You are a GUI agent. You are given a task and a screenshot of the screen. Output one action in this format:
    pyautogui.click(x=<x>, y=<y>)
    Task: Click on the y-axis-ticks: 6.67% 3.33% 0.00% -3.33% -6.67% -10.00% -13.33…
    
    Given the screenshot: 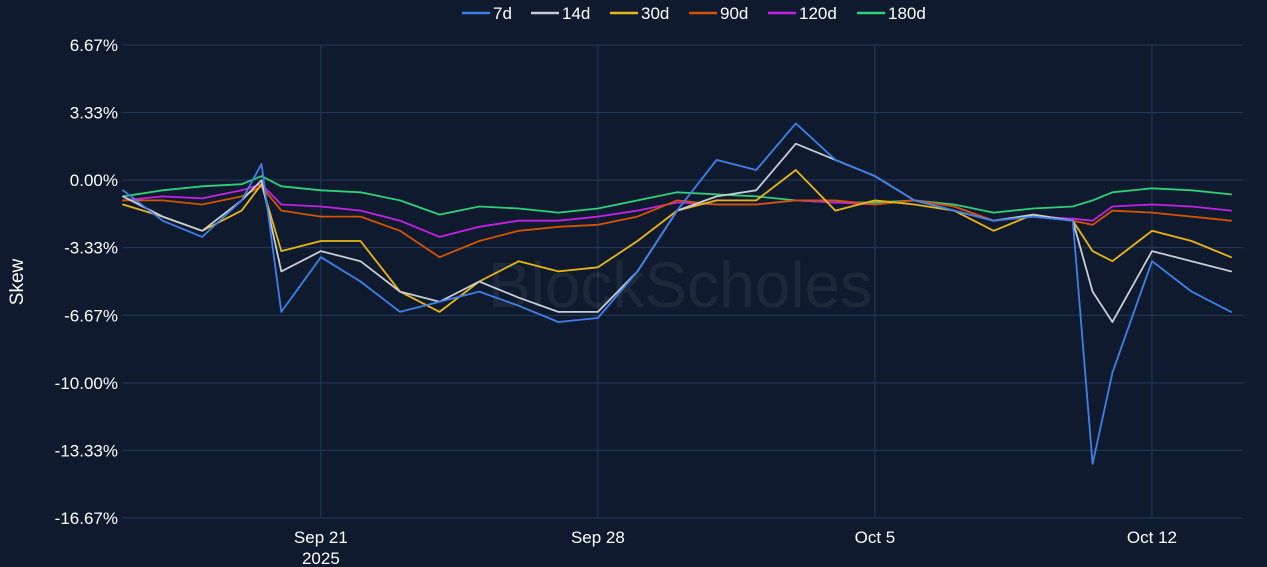 What is the action you would take?
    pyautogui.click(x=86, y=282)
    